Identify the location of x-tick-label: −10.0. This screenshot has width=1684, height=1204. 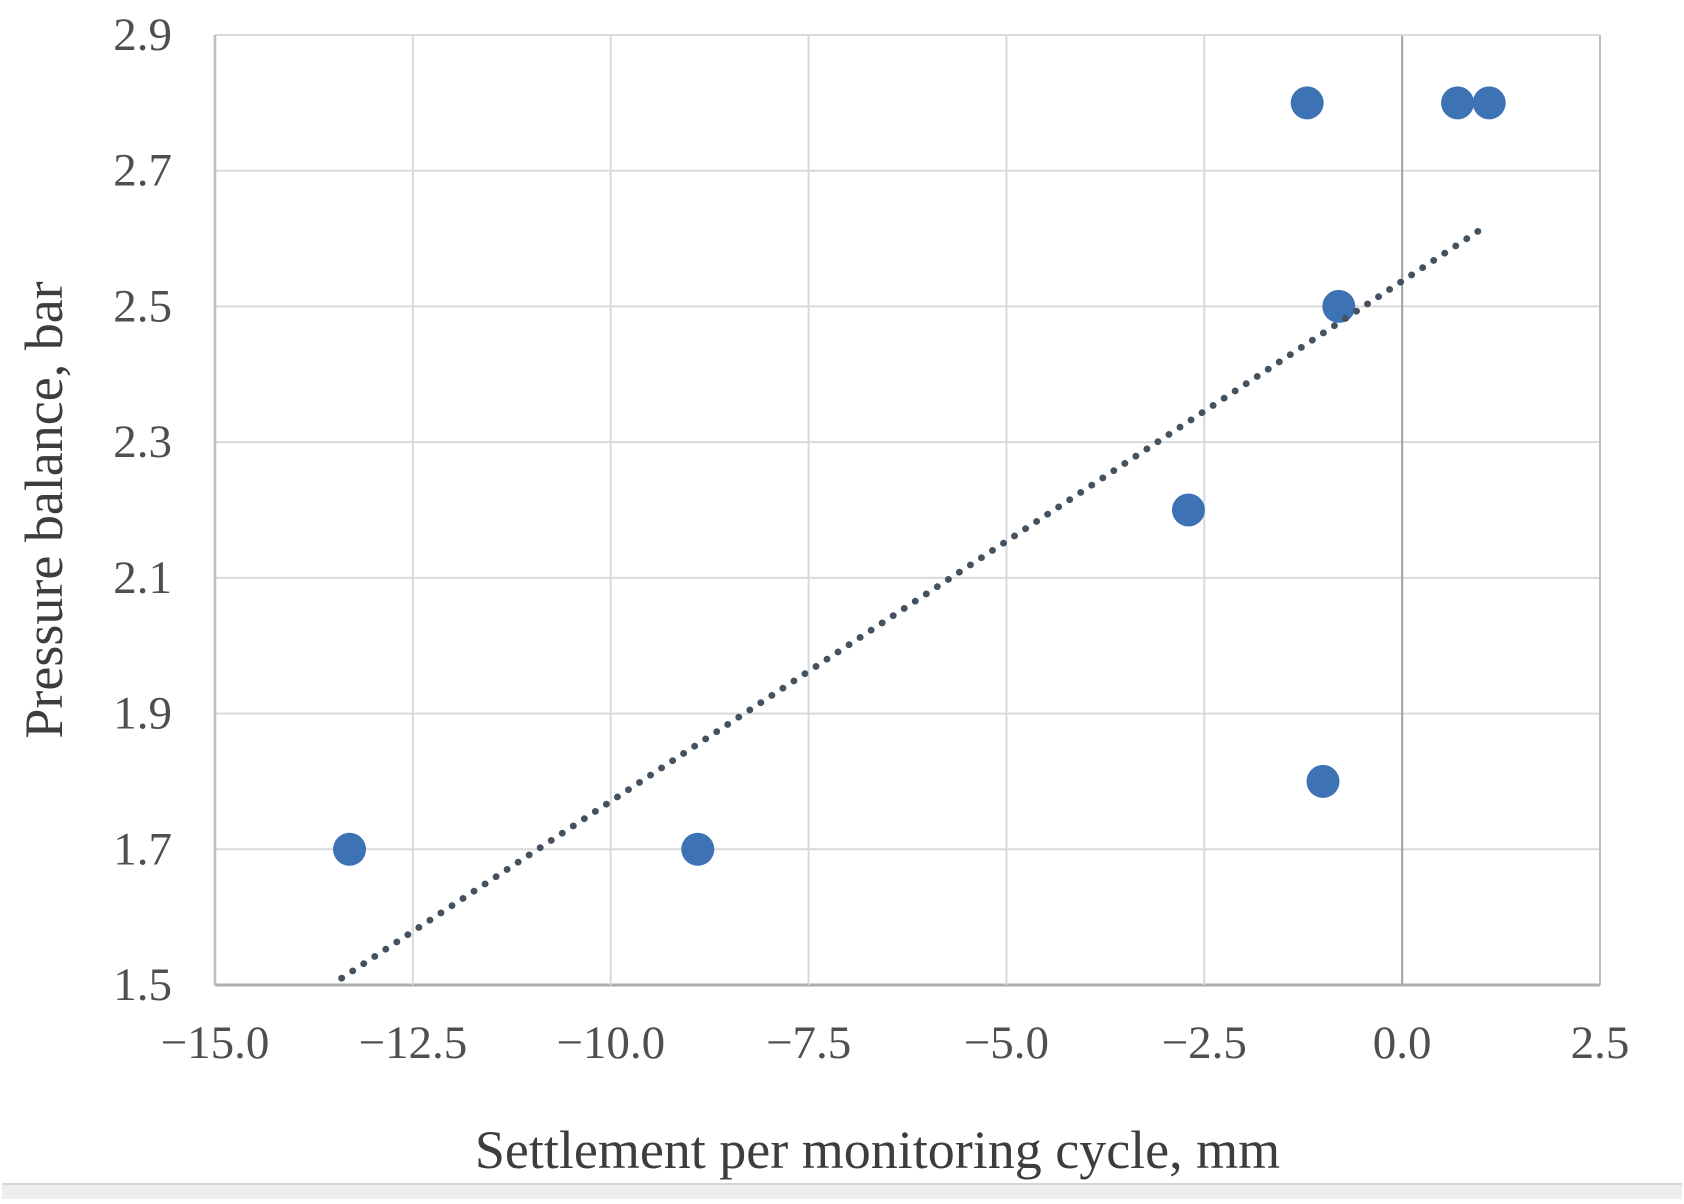
(610, 1043).